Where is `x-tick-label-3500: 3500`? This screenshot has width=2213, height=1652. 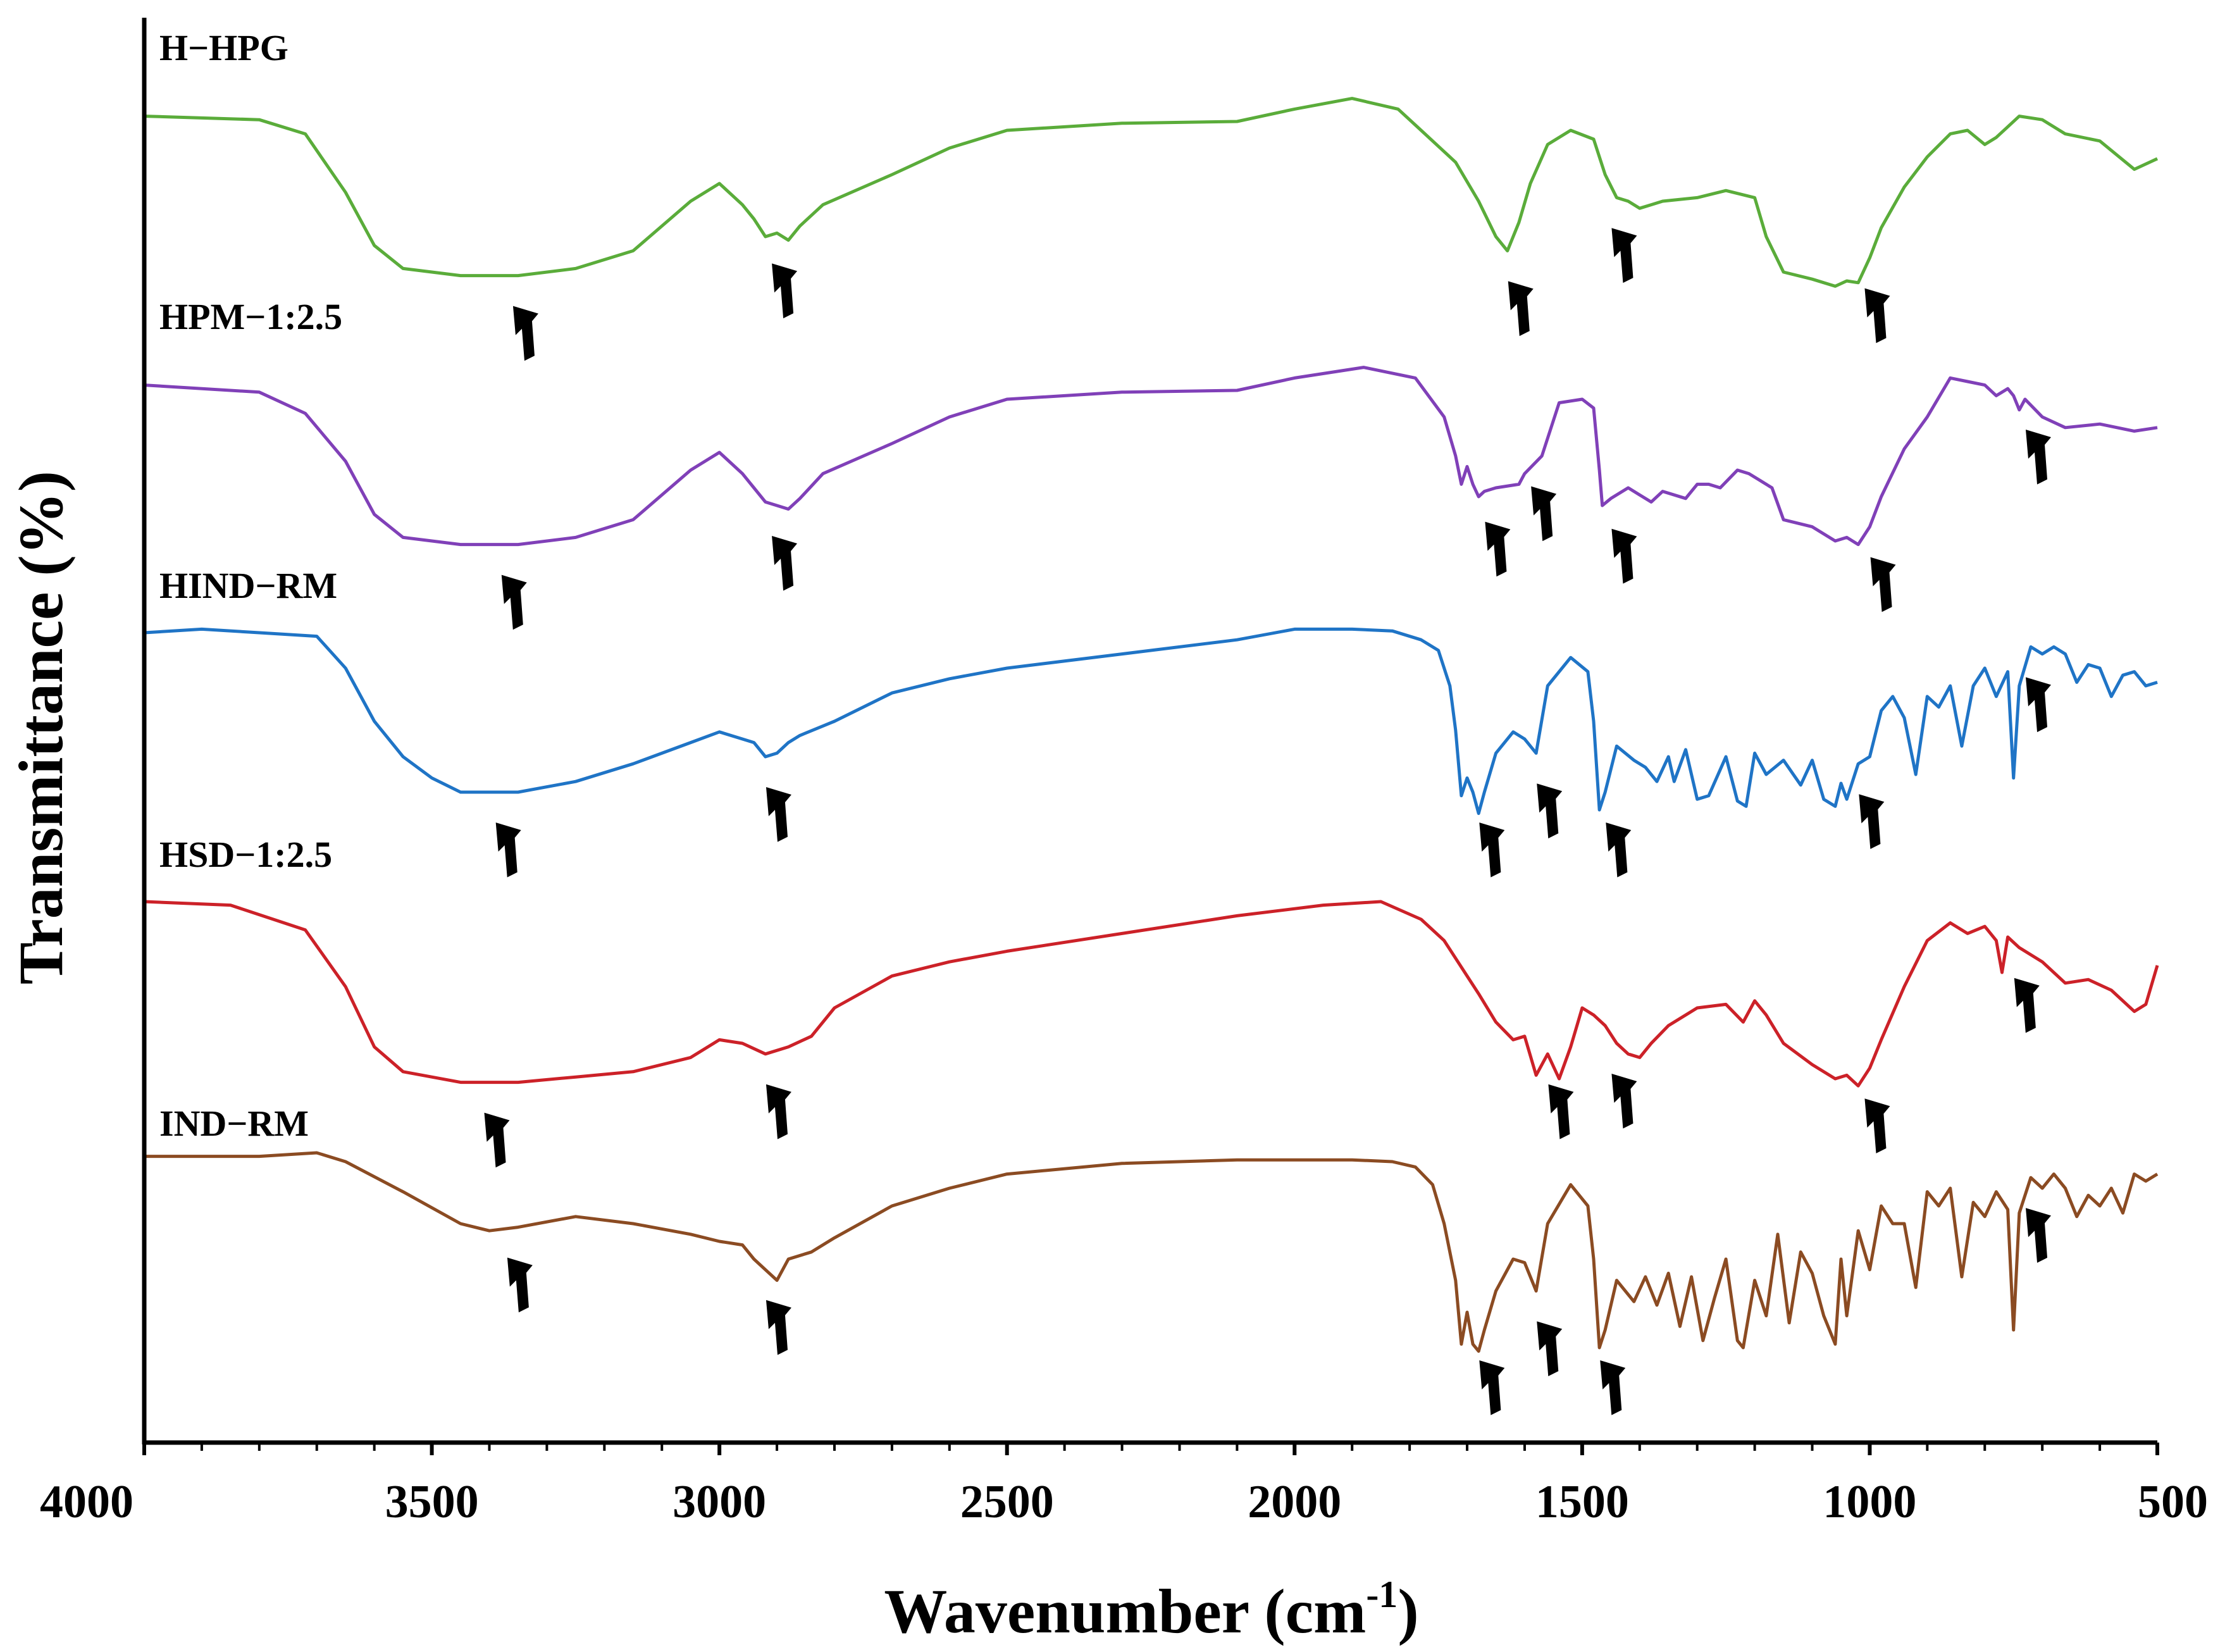
x-tick-label-3500: 3500 is located at coordinates (432, 1502).